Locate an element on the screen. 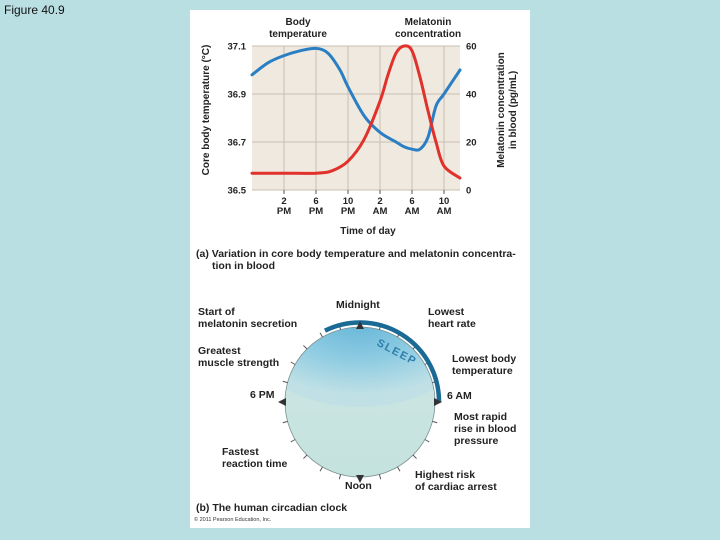 The height and width of the screenshot is (540, 720). cardiac-risk-label: Highest risk of cardiac arrest is located at coordinates (456, 481).